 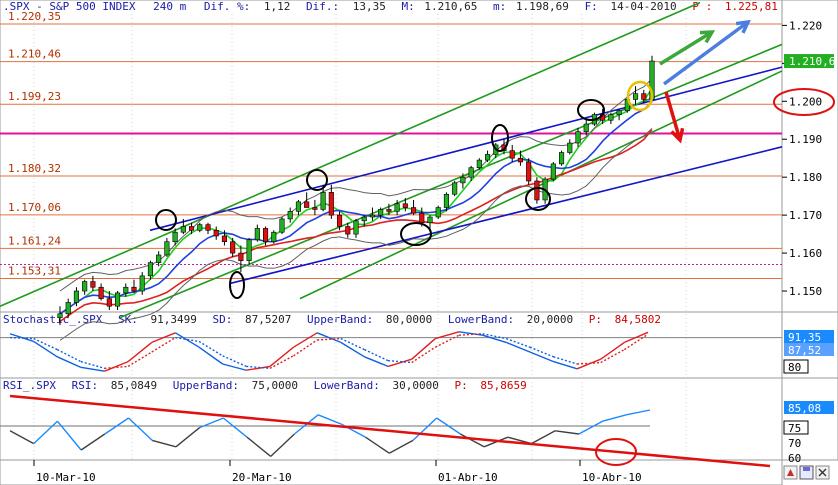 What do you see at coordinates (809, 156) in the screenshot?
I see `price-axis-main` at bounding box center [809, 156].